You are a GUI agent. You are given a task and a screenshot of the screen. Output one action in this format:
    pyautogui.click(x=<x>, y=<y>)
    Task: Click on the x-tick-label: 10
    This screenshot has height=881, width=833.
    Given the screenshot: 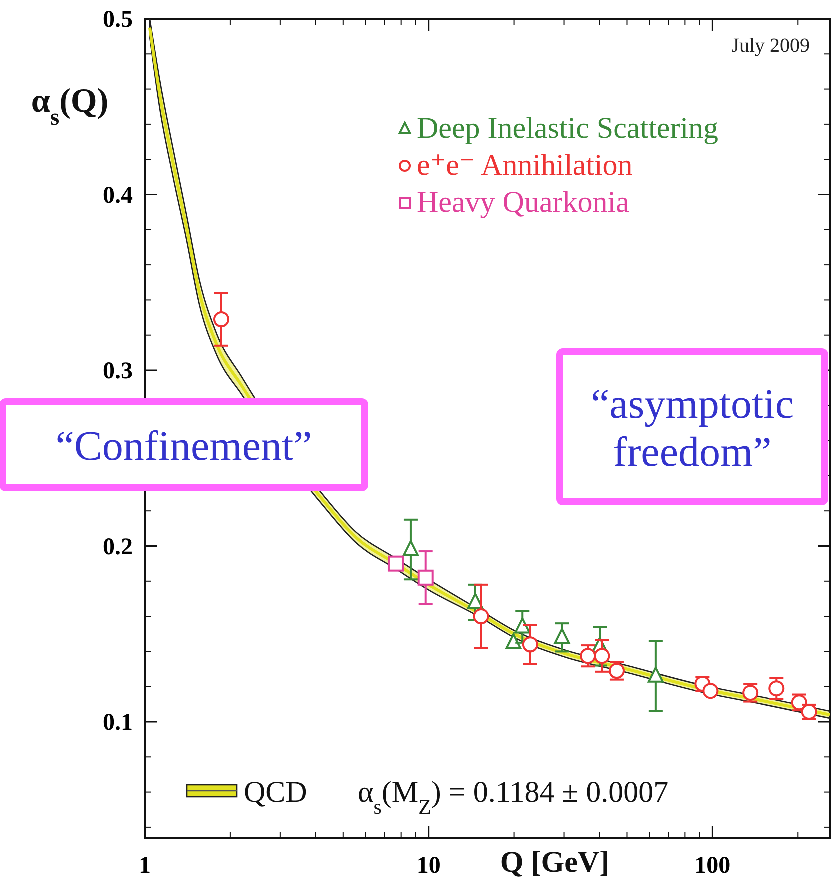 What is the action you would take?
    pyautogui.click(x=428, y=866)
    